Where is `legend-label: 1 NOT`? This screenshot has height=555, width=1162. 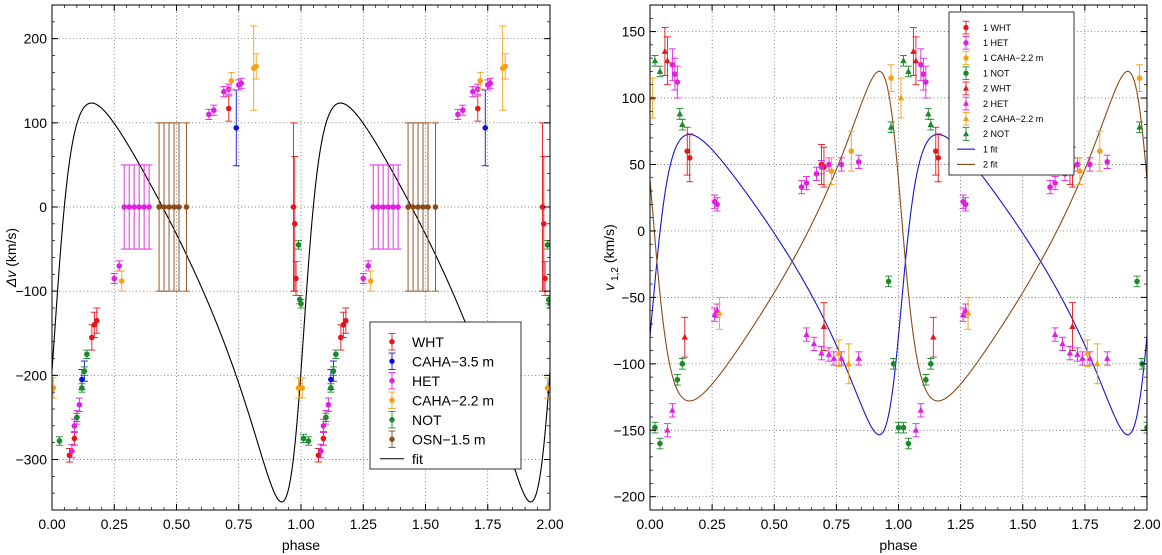 legend-label: 1 NOT is located at coordinates (996, 73).